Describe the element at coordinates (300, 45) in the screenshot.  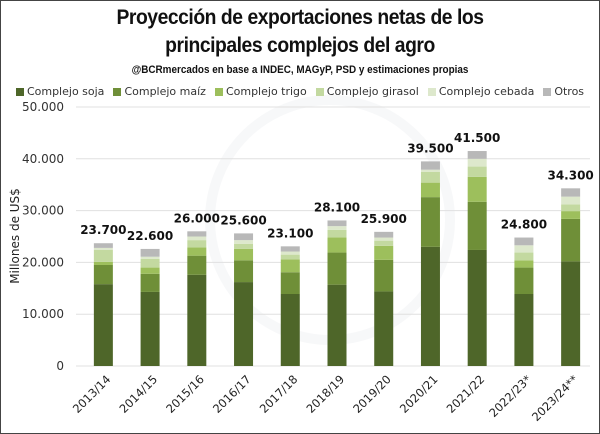
I see `chart-title-line2: principales complejos del agro` at that location.